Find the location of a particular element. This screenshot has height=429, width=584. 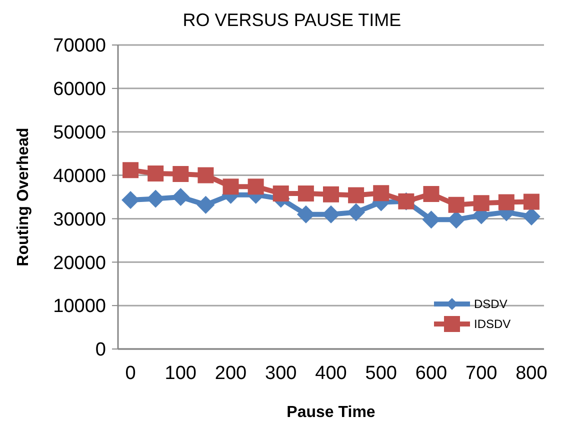

chart-title: RO VERSUS PAUSE TIME is located at coordinates (292, 20).